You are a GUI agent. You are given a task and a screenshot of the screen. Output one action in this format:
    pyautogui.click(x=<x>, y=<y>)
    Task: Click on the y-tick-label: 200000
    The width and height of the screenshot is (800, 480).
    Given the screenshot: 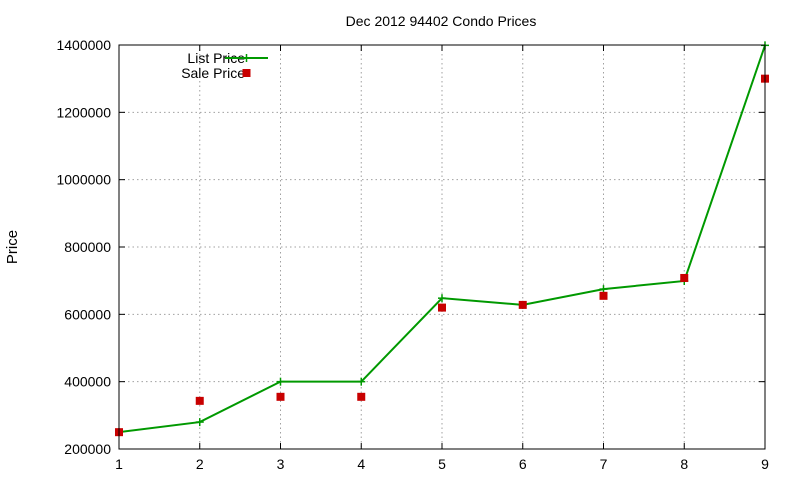 What is the action you would take?
    pyautogui.click(x=87, y=449)
    